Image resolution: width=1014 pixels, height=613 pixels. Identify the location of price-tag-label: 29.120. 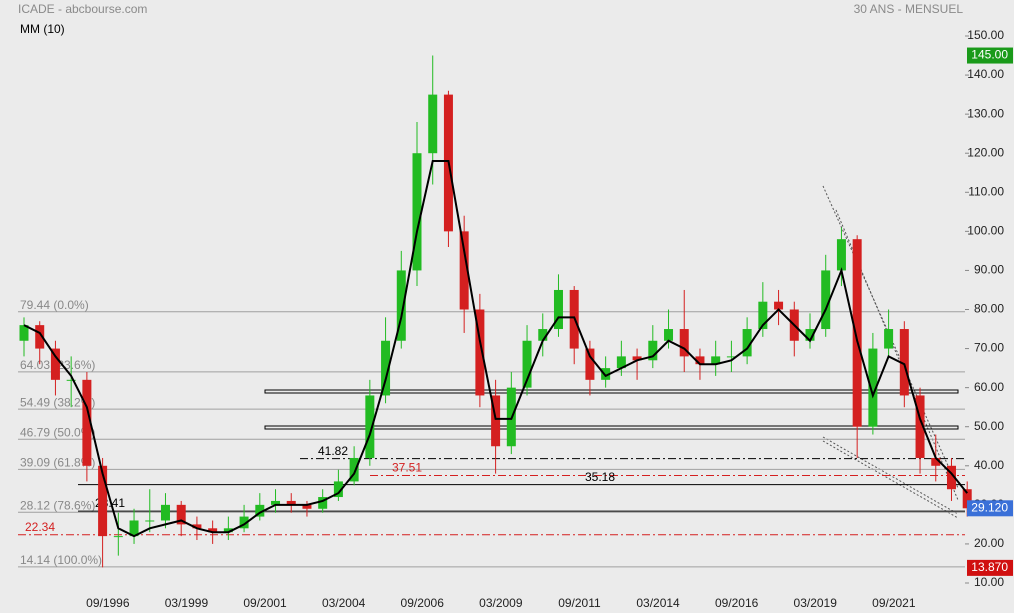
(989, 507).